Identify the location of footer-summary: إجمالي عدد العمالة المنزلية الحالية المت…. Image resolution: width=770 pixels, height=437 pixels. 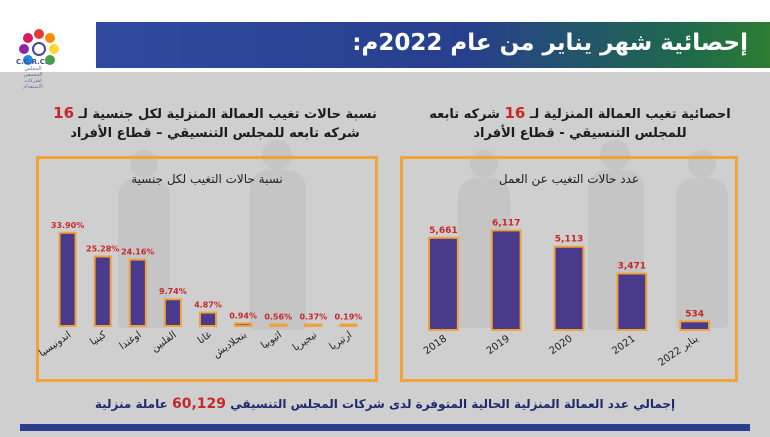
(385, 404).